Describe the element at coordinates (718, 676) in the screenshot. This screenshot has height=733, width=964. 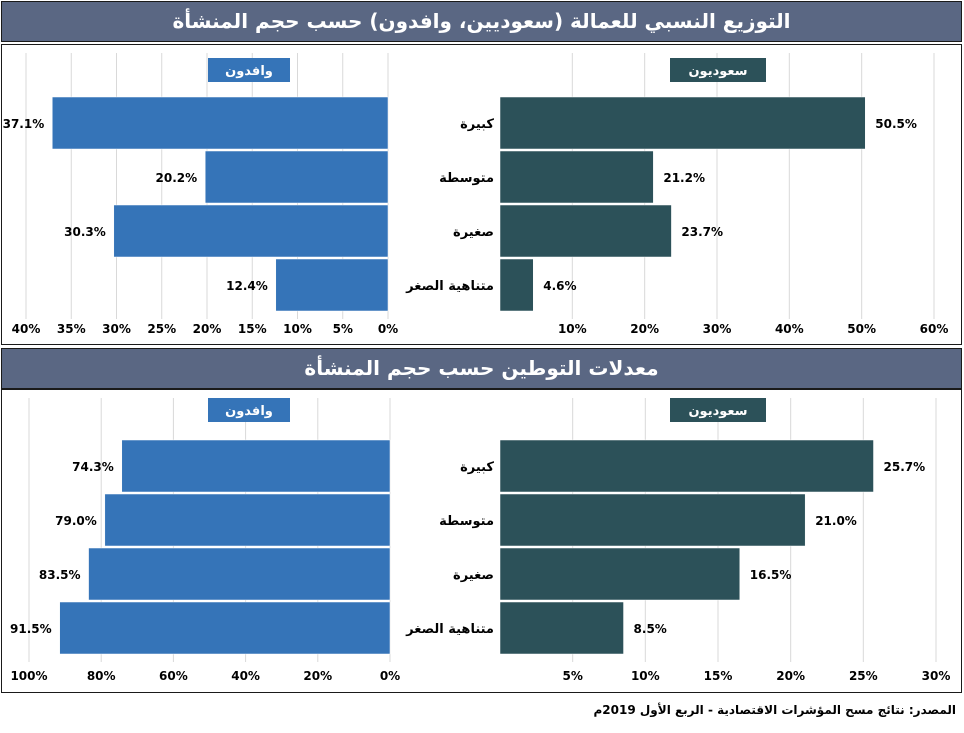
I see `saudi-axis-tick: 15%` at that location.